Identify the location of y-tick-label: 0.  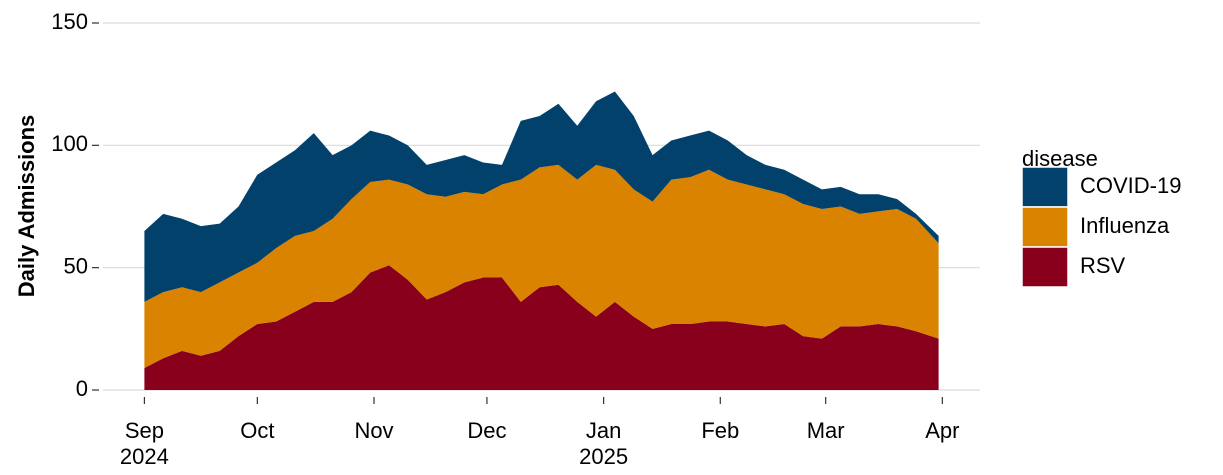
(82, 388).